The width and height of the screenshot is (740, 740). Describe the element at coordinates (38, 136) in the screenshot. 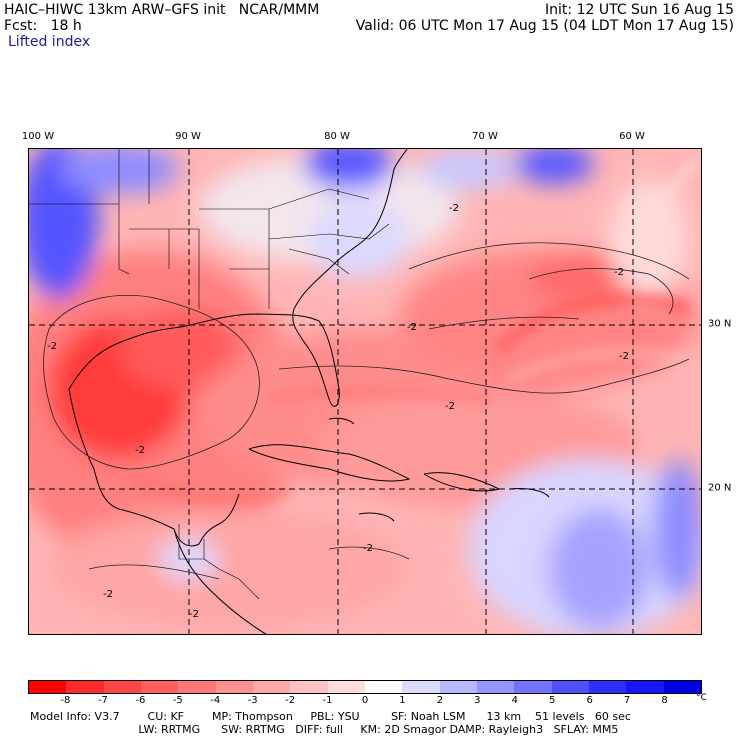

I see `lon-label-100w: 100 W` at that location.